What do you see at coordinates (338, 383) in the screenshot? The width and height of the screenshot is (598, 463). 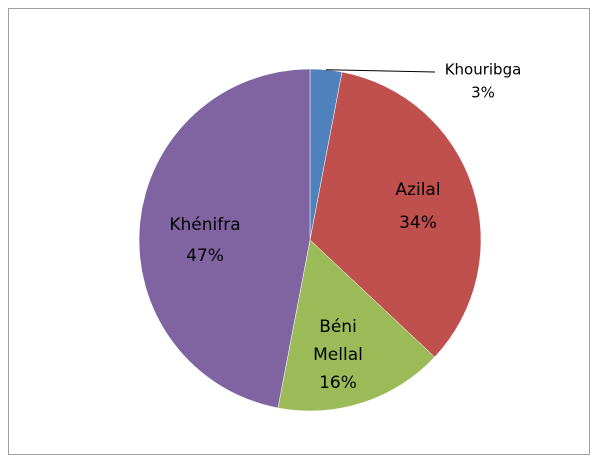 I see `slice-value-label: 16%` at bounding box center [338, 383].